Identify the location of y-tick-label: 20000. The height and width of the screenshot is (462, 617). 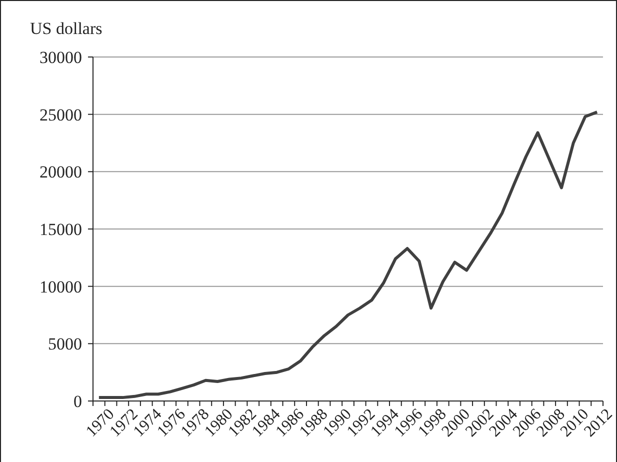
(61, 172).